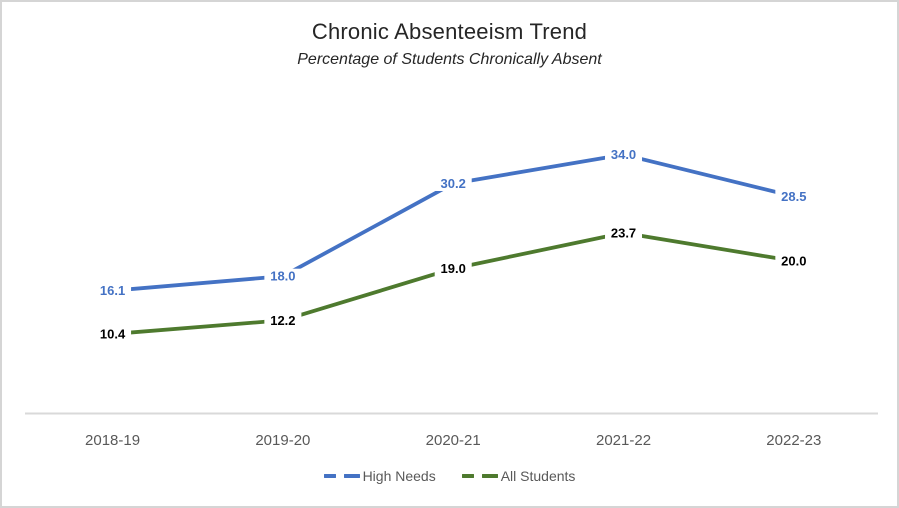 The height and width of the screenshot is (508, 899). I want to click on data-label: 23.7, so click(623, 232).